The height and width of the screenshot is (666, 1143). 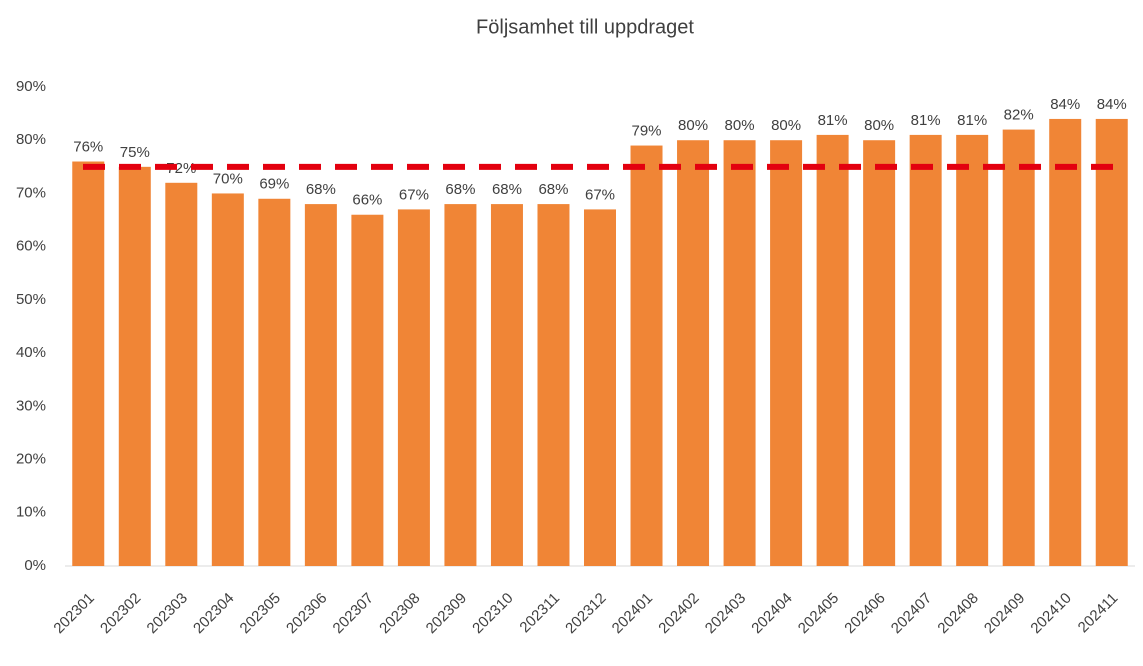 I want to click on value-label: 76%, so click(x=88, y=146).